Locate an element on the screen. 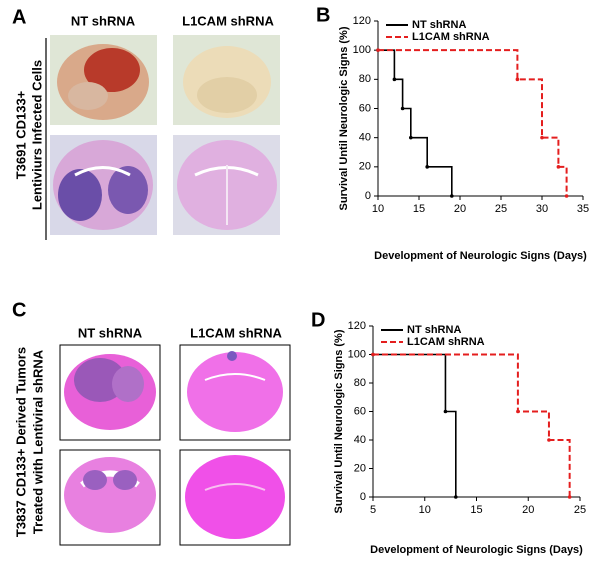 This screenshot has height=567, width=600. x-tick-label: 30 is located at coordinates (542, 209).